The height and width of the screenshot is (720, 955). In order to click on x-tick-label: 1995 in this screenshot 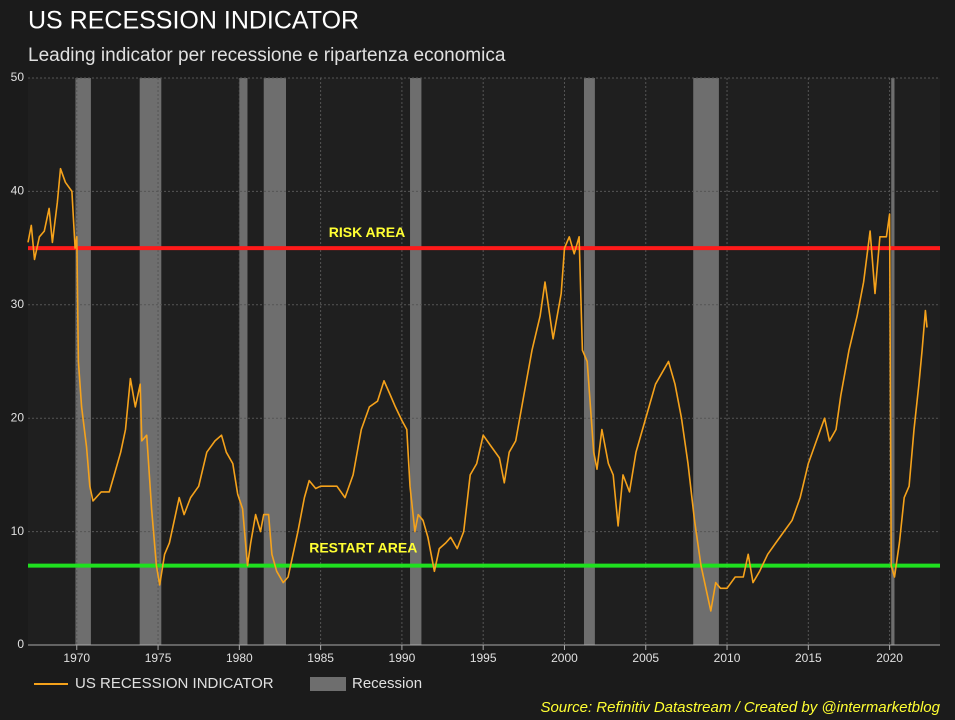, I will do `click(483, 658)`.